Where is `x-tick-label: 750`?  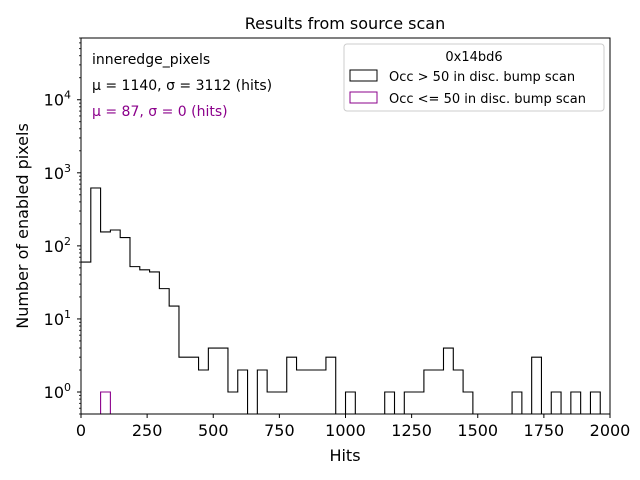 x-tick-label: 750 is located at coordinates (279, 430).